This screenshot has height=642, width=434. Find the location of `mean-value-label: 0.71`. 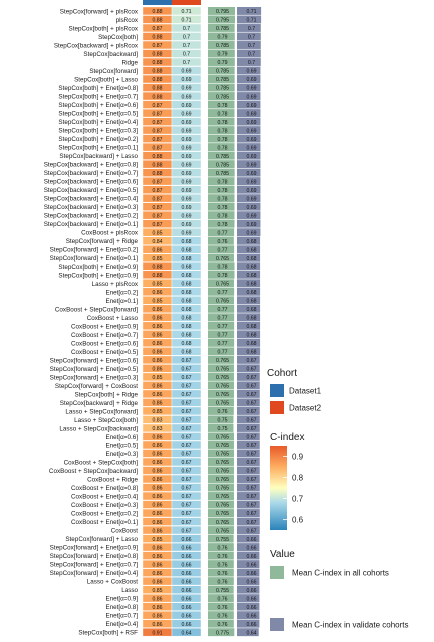

mean-value-label: 0.71 is located at coordinates (251, 12).